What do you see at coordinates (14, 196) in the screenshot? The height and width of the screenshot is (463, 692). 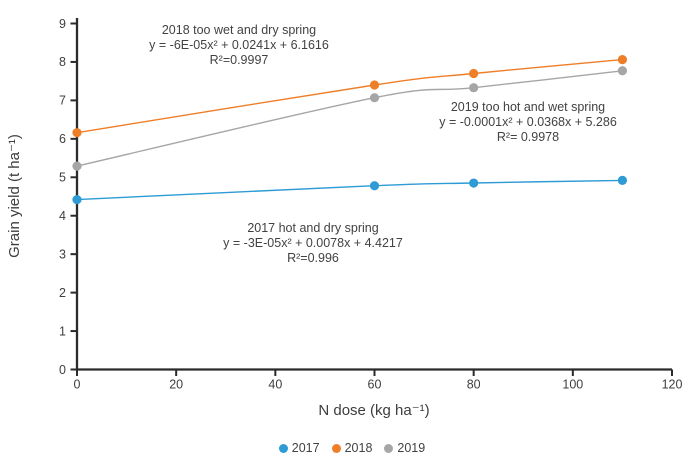 I see `y-axis-title: Grain yield (t ha⁻¹)` at bounding box center [14, 196].